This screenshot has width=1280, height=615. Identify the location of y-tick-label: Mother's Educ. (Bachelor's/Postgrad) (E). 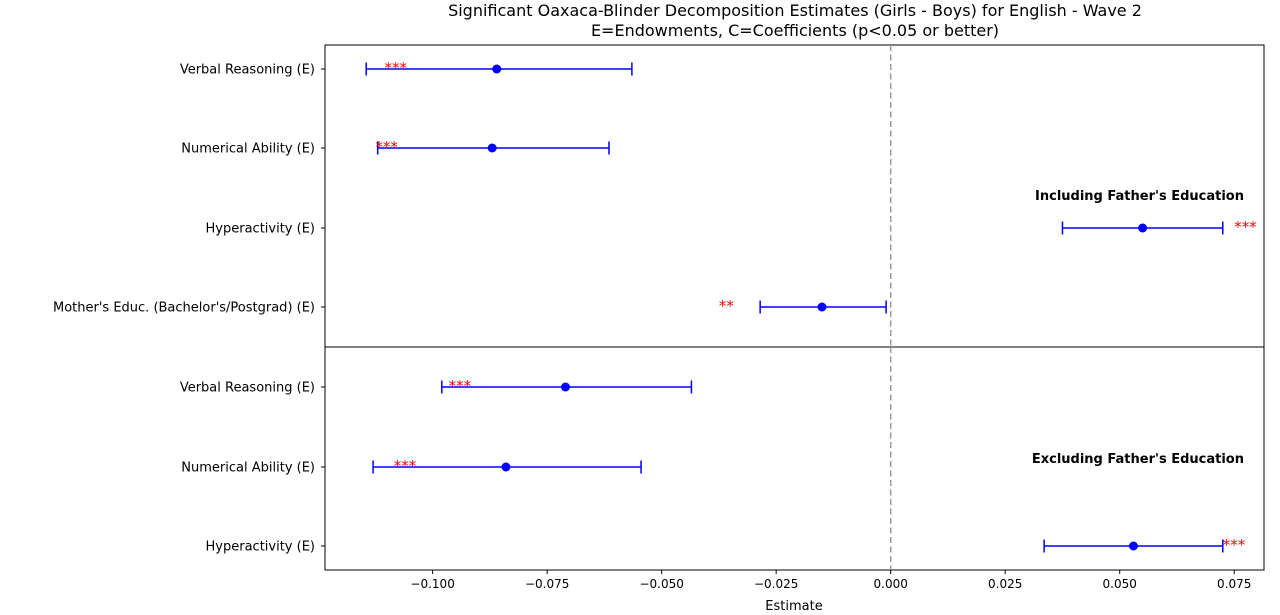
(184, 308).